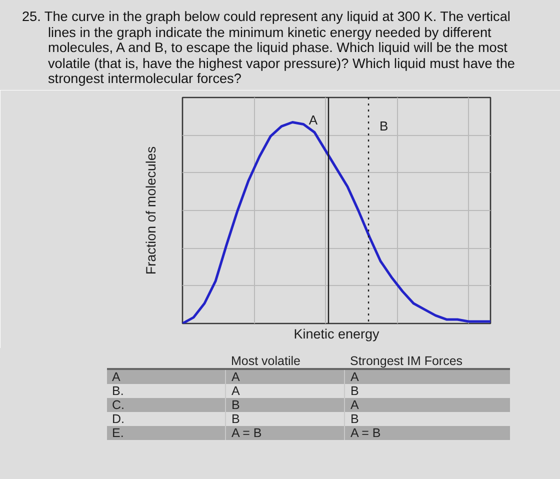  What do you see at coordinates (268, 47) in the screenshot?
I see `chart-title: 25. The curve in the graph below could represent any liquid at 300 K. The vertical lines in the graph indicate the minimum kinetic energy needed by different molecules, A and B, to escape the liquid phase. Which liquid will be the most volatile (that is, have the highest vapor pressure)? Which liquid must have the strongest intermolecular forces?` at bounding box center [268, 47].